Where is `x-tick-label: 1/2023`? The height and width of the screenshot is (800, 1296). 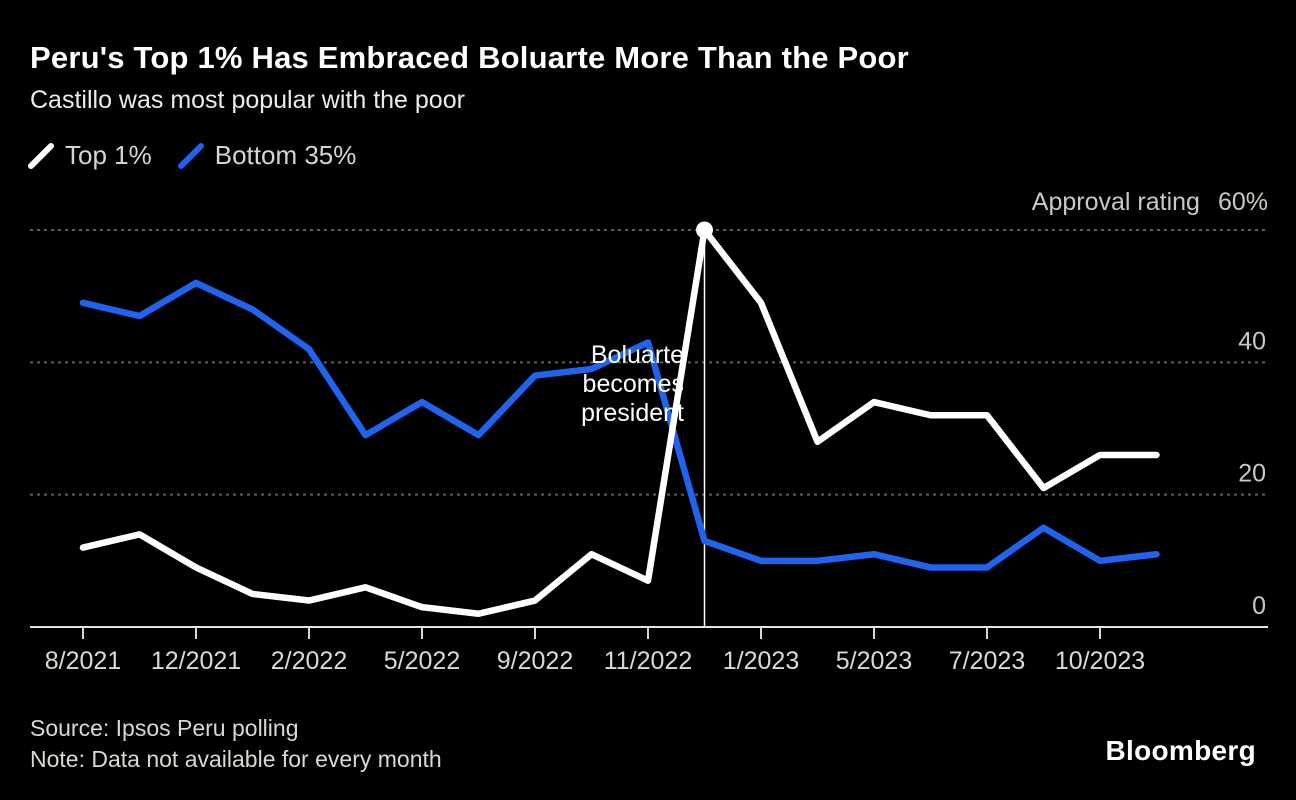
x-tick-label: 1/2023 is located at coordinates (761, 661).